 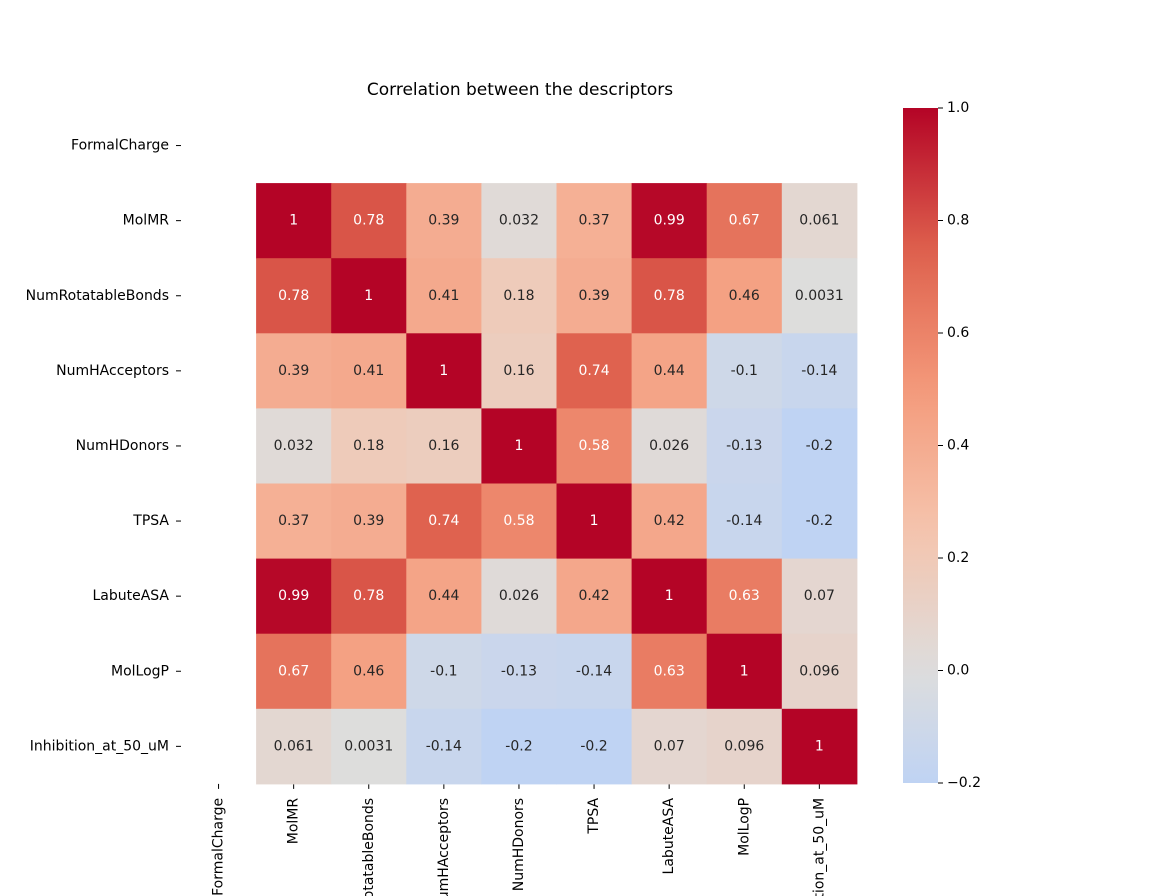 I want to click on x-tick-label: Inhibition_at_50_uM, so click(x=819, y=847).